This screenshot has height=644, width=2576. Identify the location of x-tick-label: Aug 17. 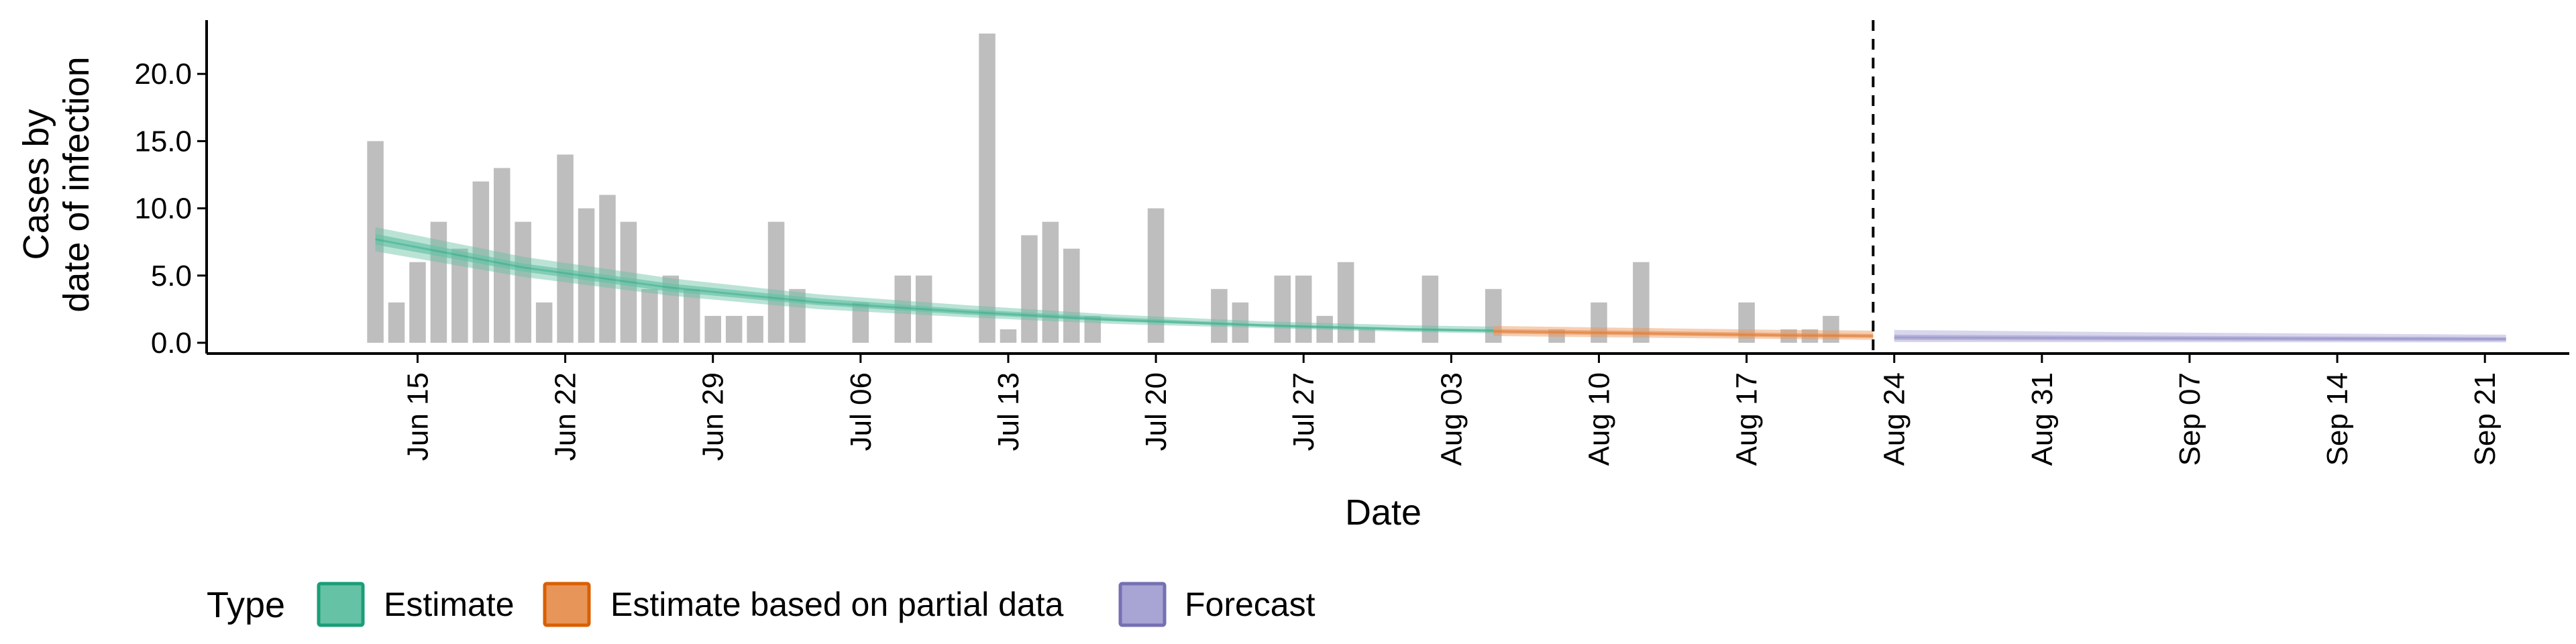
(1747, 419).